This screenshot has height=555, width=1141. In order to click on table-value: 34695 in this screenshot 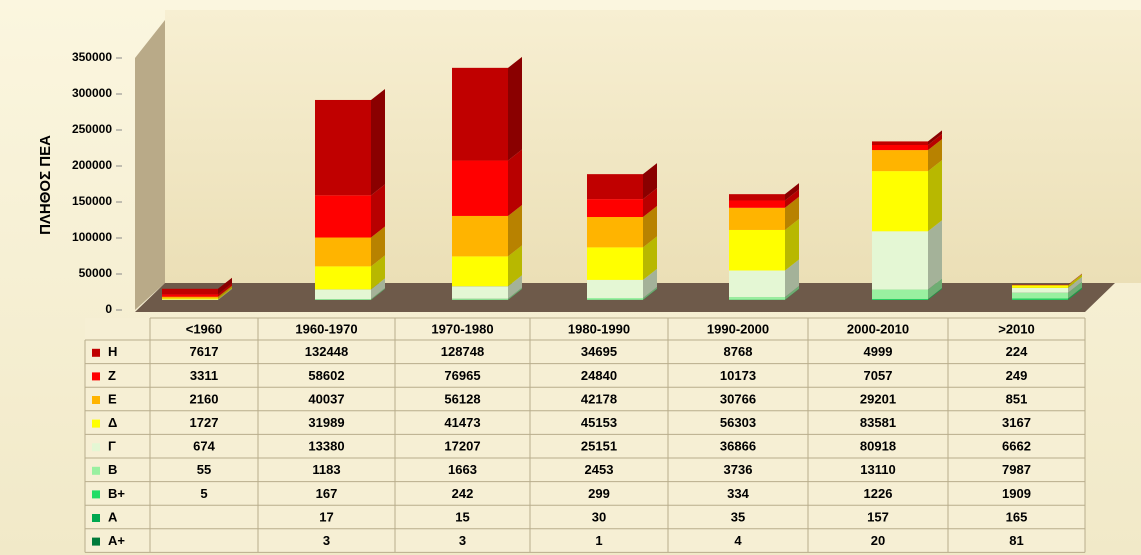, I will do `click(599, 351)`.